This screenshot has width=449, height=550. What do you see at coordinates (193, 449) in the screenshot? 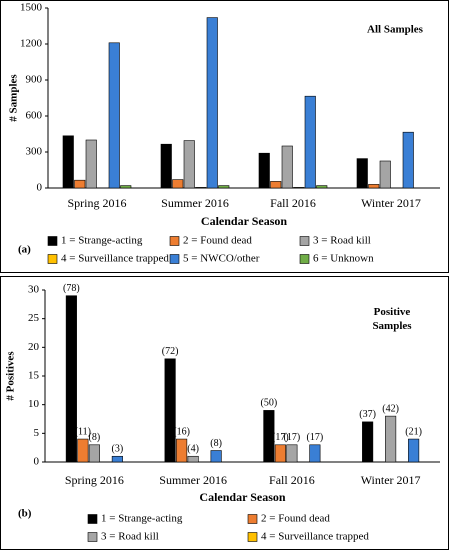
I see `value-label: (4)` at bounding box center [193, 449].